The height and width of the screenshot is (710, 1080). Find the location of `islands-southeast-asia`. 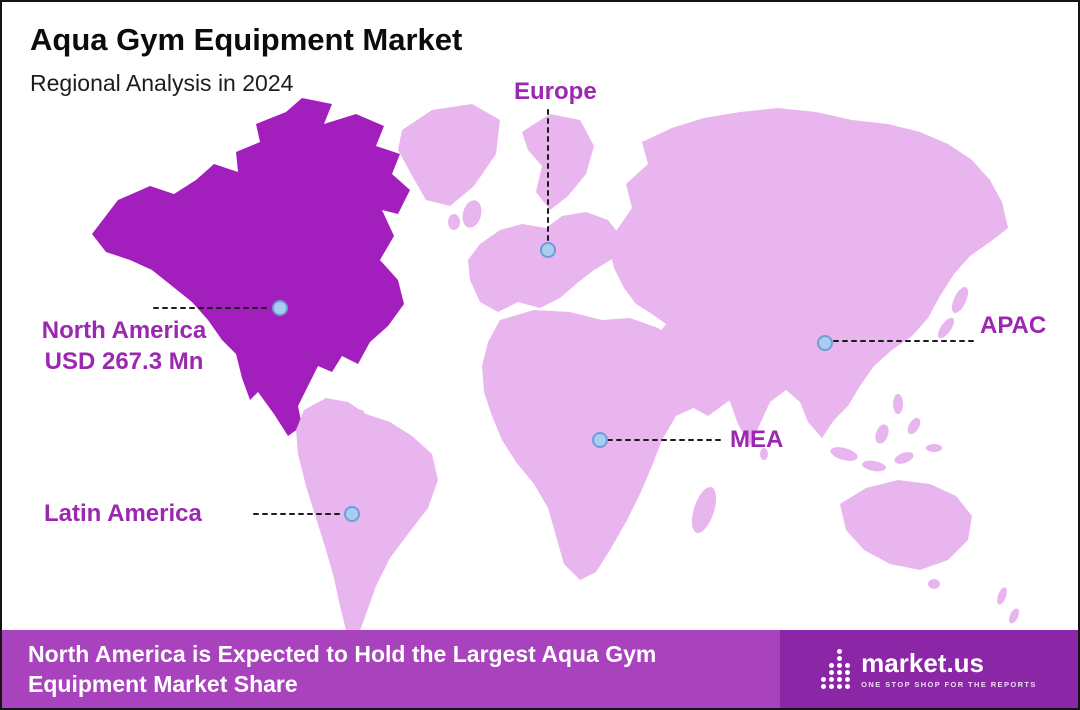

islands-southeast-asia is located at coordinates (886, 433).